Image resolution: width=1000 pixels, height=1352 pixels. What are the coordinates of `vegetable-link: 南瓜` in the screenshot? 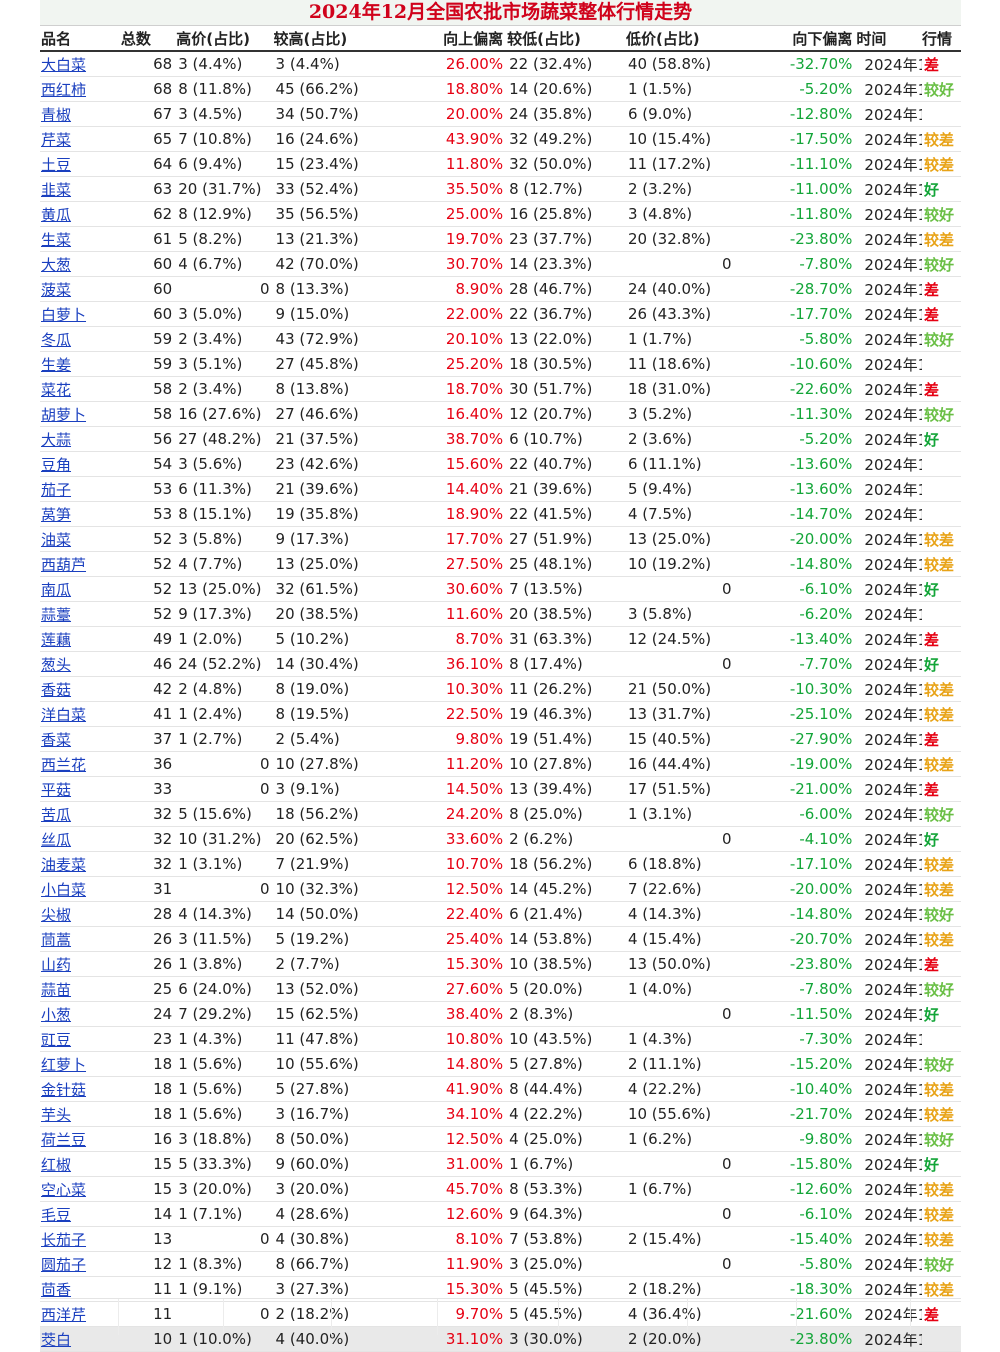 It's located at (56, 589).